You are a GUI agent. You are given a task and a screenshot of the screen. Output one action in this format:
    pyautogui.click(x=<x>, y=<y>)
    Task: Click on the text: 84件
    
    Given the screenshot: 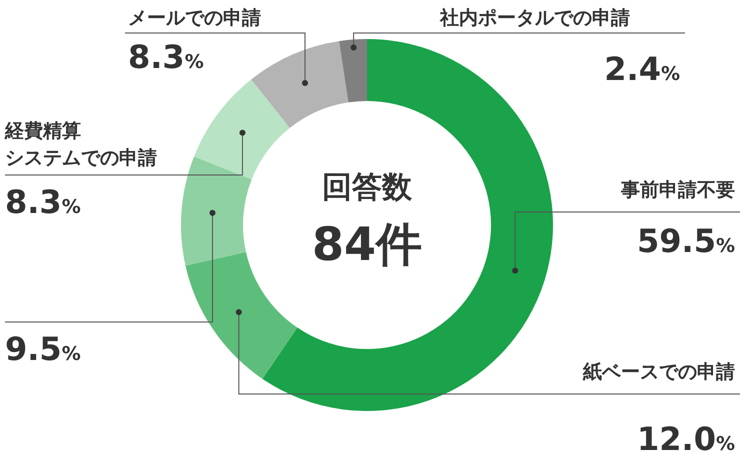 What is the action you would take?
    pyautogui.click(x=367, y=244)
    